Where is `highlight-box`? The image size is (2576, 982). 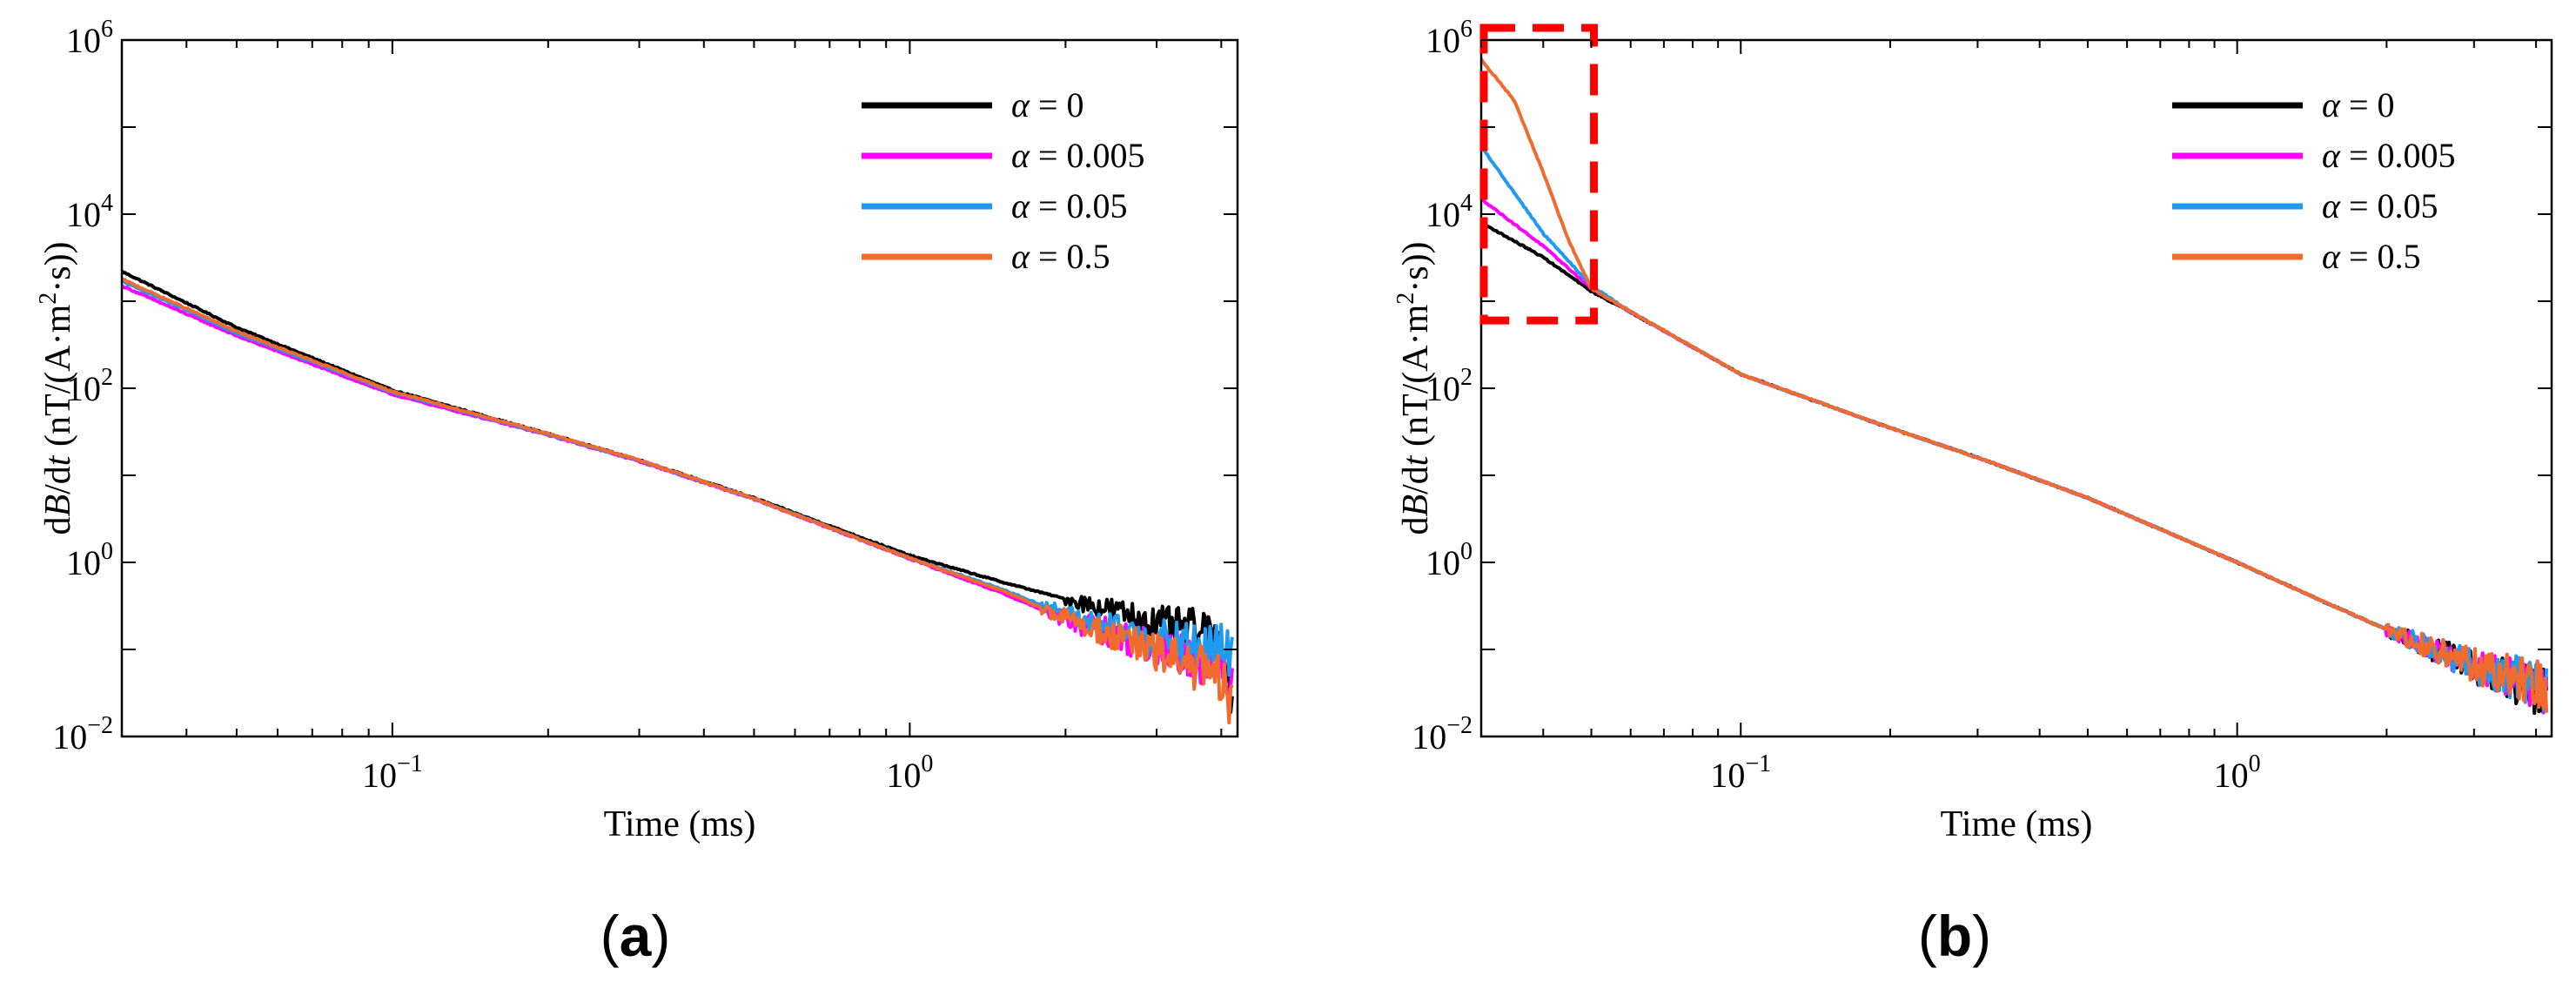
highlight-box is located at coordinates (1539, 174).